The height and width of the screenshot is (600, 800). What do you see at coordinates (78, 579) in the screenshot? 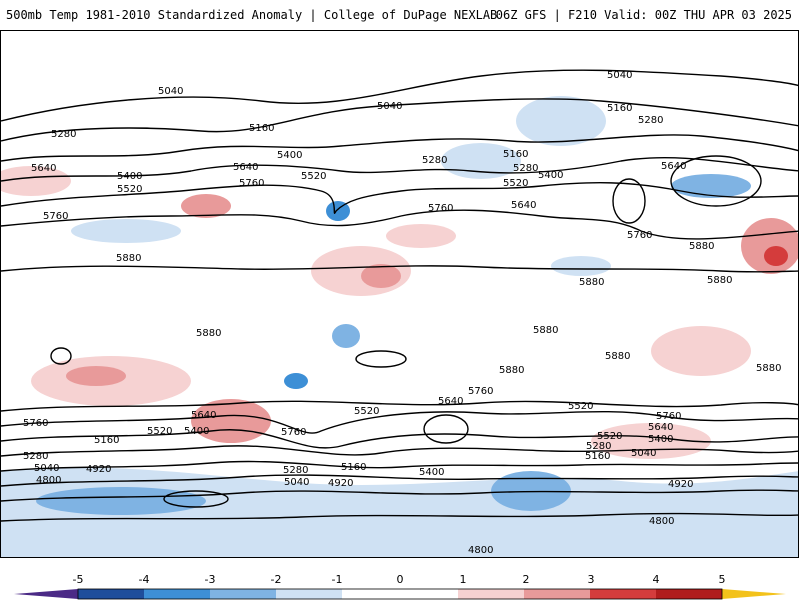
I see `colorbar-tick-label: -5` at bounding box center [78, 579].